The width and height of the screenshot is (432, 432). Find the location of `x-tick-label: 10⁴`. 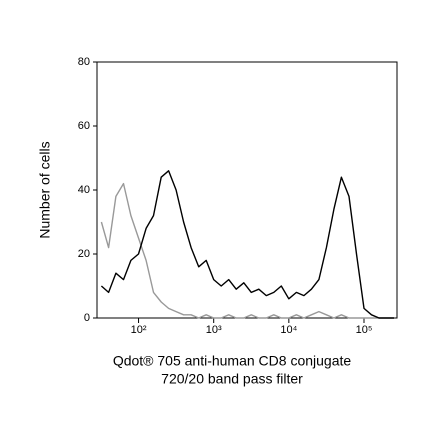

x-tick-label: 10⁴ is located at coordinates (288, 330).